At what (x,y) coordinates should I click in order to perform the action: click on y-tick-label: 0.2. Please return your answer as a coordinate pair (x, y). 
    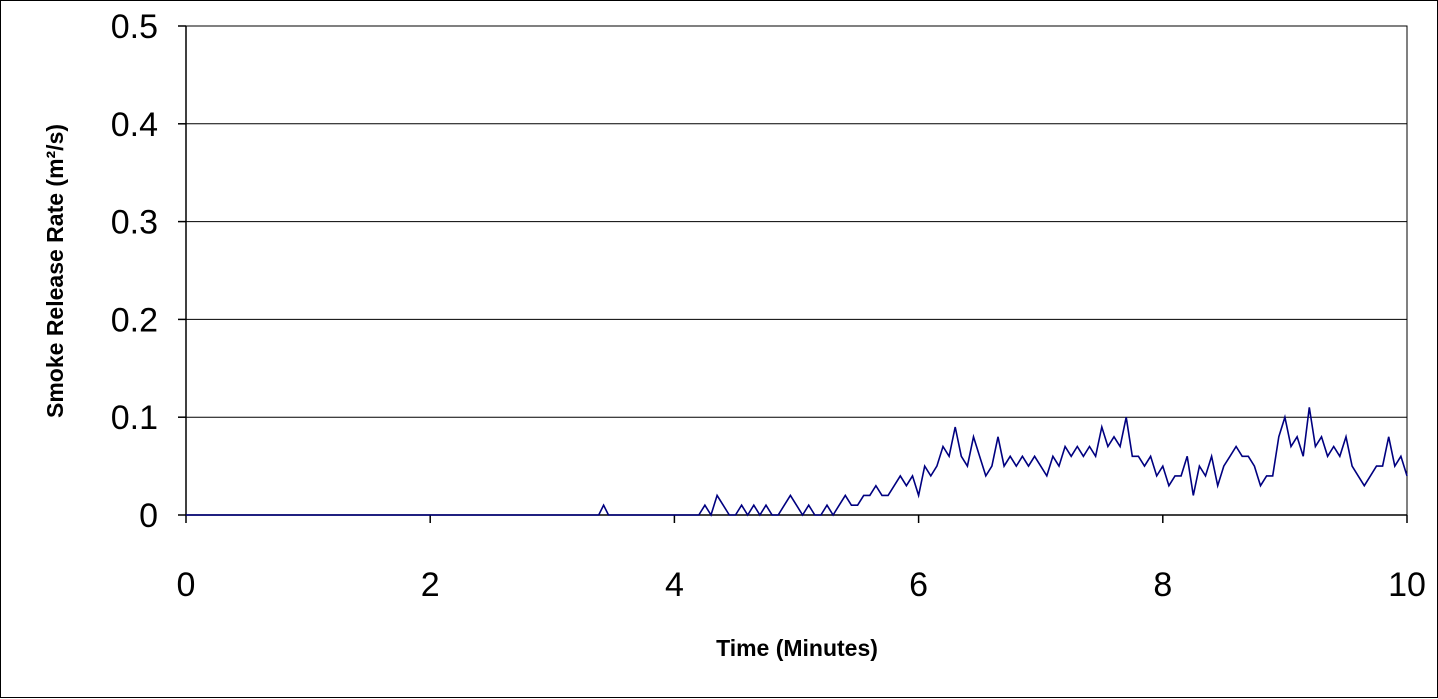
    Looking at the image, I should click on (134, 320).